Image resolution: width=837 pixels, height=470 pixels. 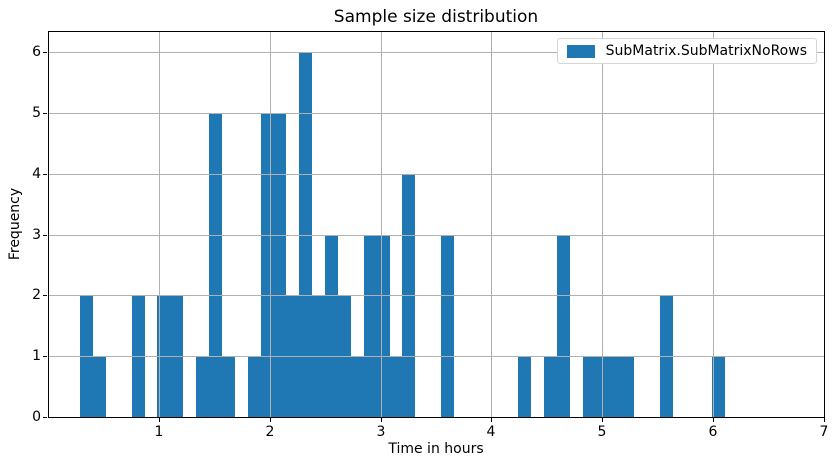 What do you see at coordinates (15, 224) in the screenshot?
I see `y-axis-label: Frequency` at bounding box center [15, 224].